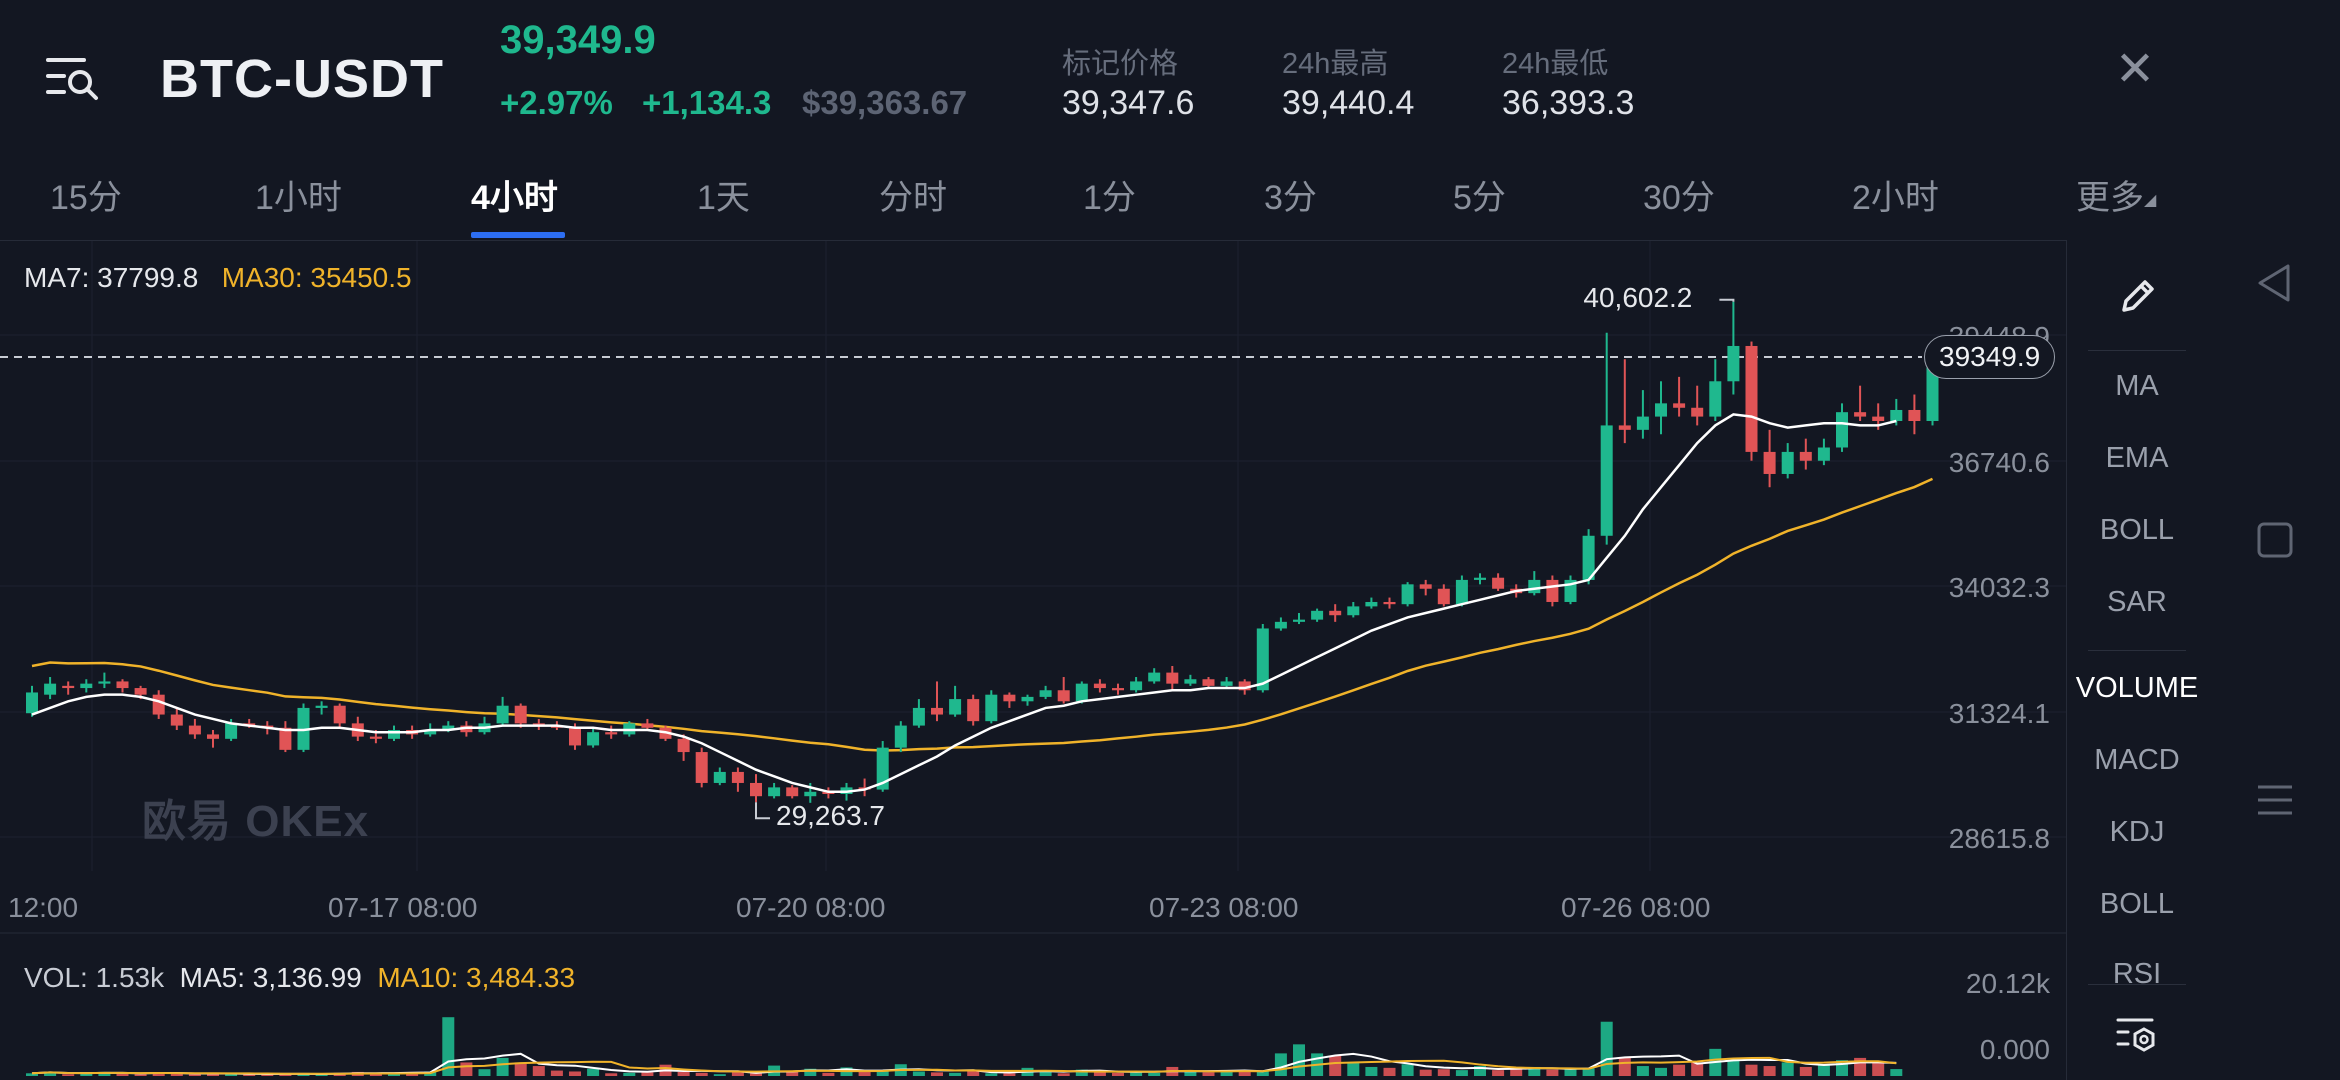 Image resolution: width=2340 pixels, height=1080 pixels. I want to click on x-tick: 07-26 08:00, so click(1636, 907).